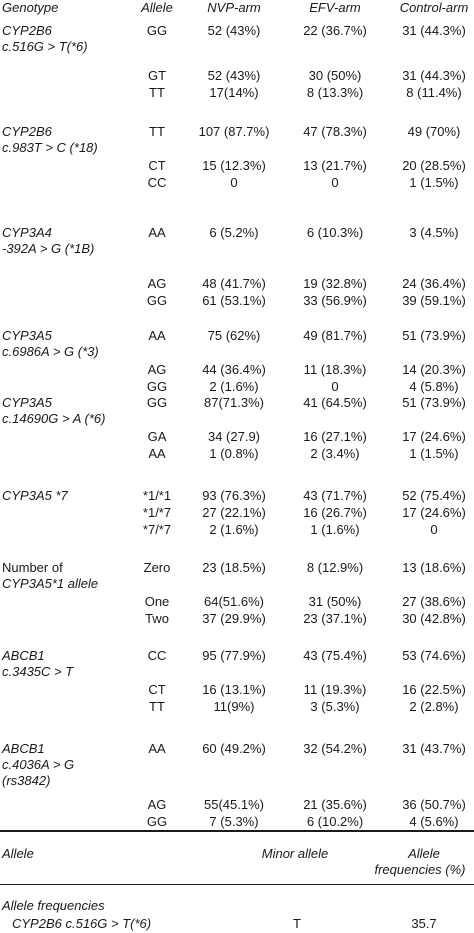  Describe the element at coordinates (434, 92) in the screenshot. I see `cell-ctrl: 8 (11.4%)` at that location.